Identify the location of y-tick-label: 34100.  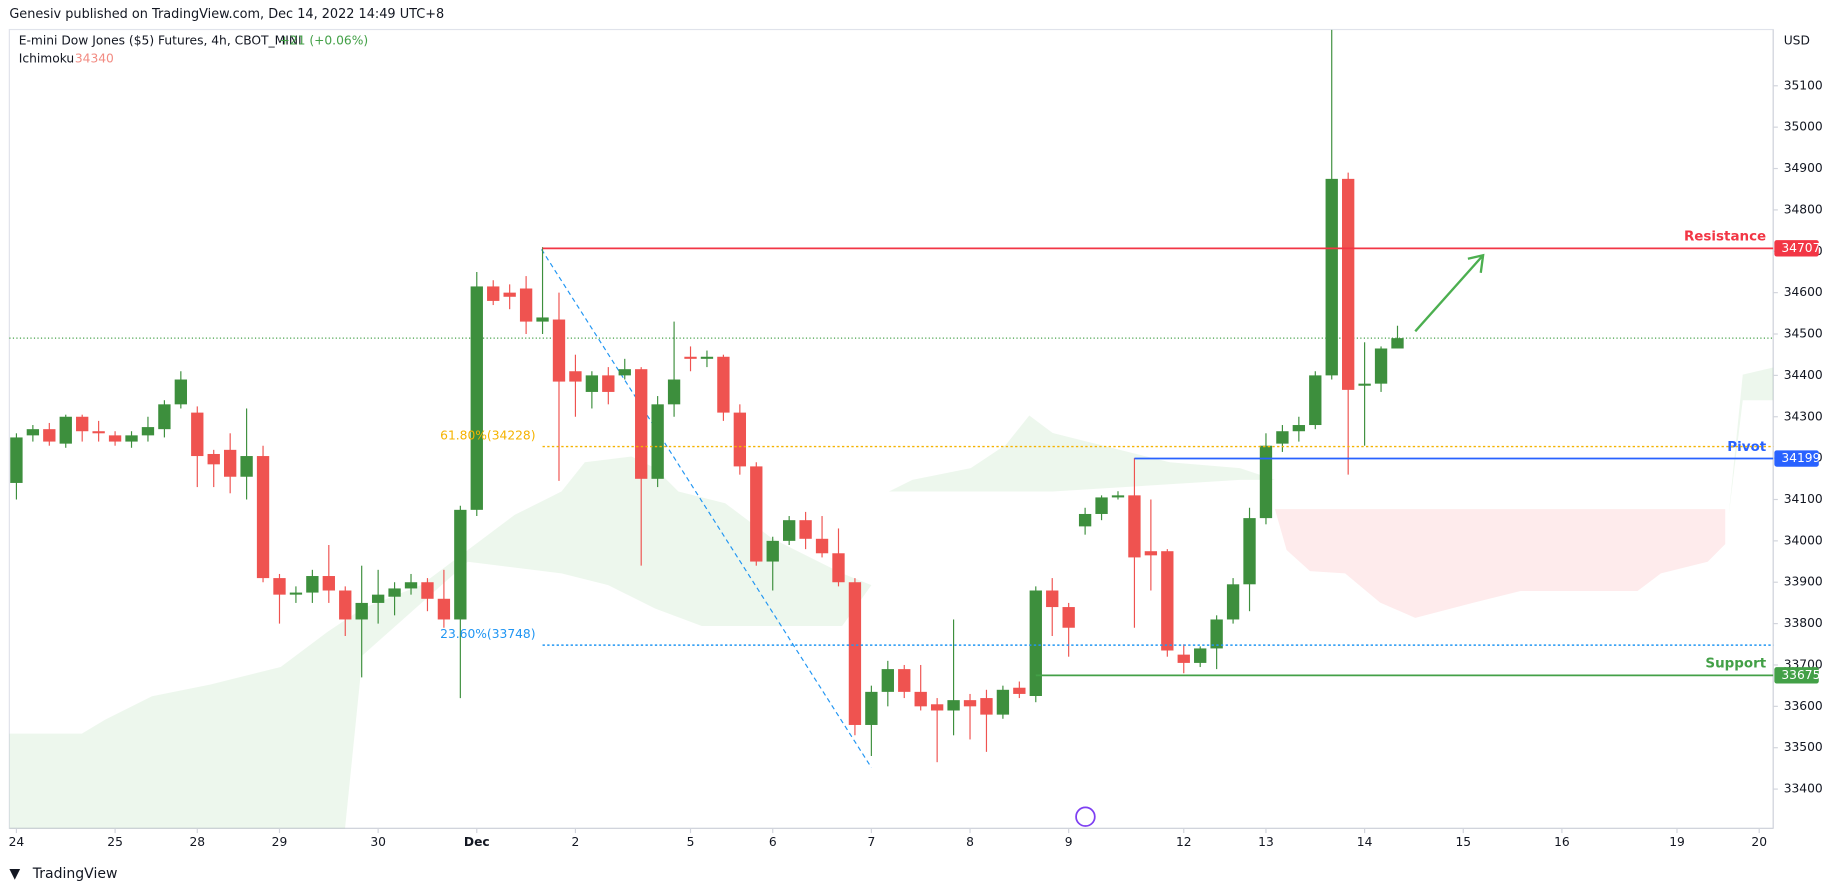
(1803, 499).